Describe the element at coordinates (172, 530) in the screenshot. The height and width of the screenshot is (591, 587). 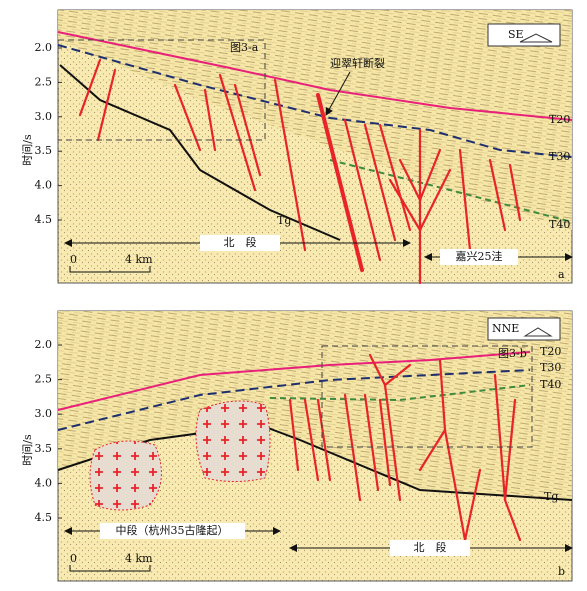
I see `segment: 中段（杭州35古隆起）` at that location.